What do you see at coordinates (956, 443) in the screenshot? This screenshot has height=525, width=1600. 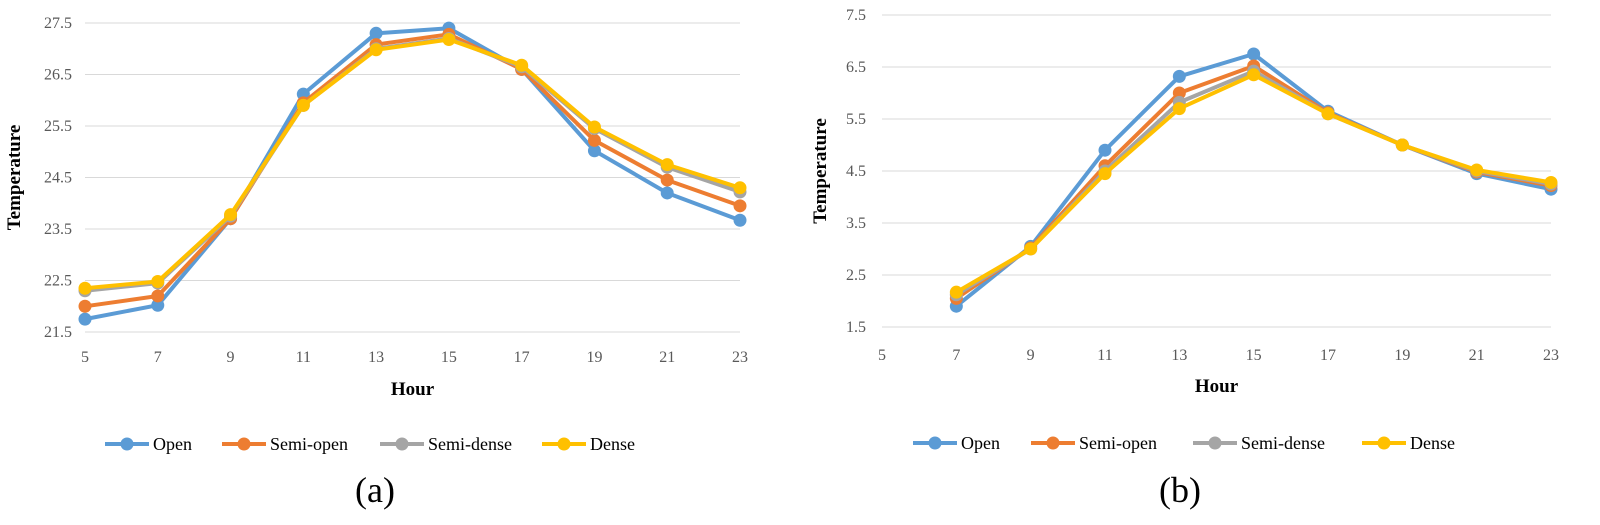 I see `chart-b-legend-item-open: Open` at bounding box center [956, 443].